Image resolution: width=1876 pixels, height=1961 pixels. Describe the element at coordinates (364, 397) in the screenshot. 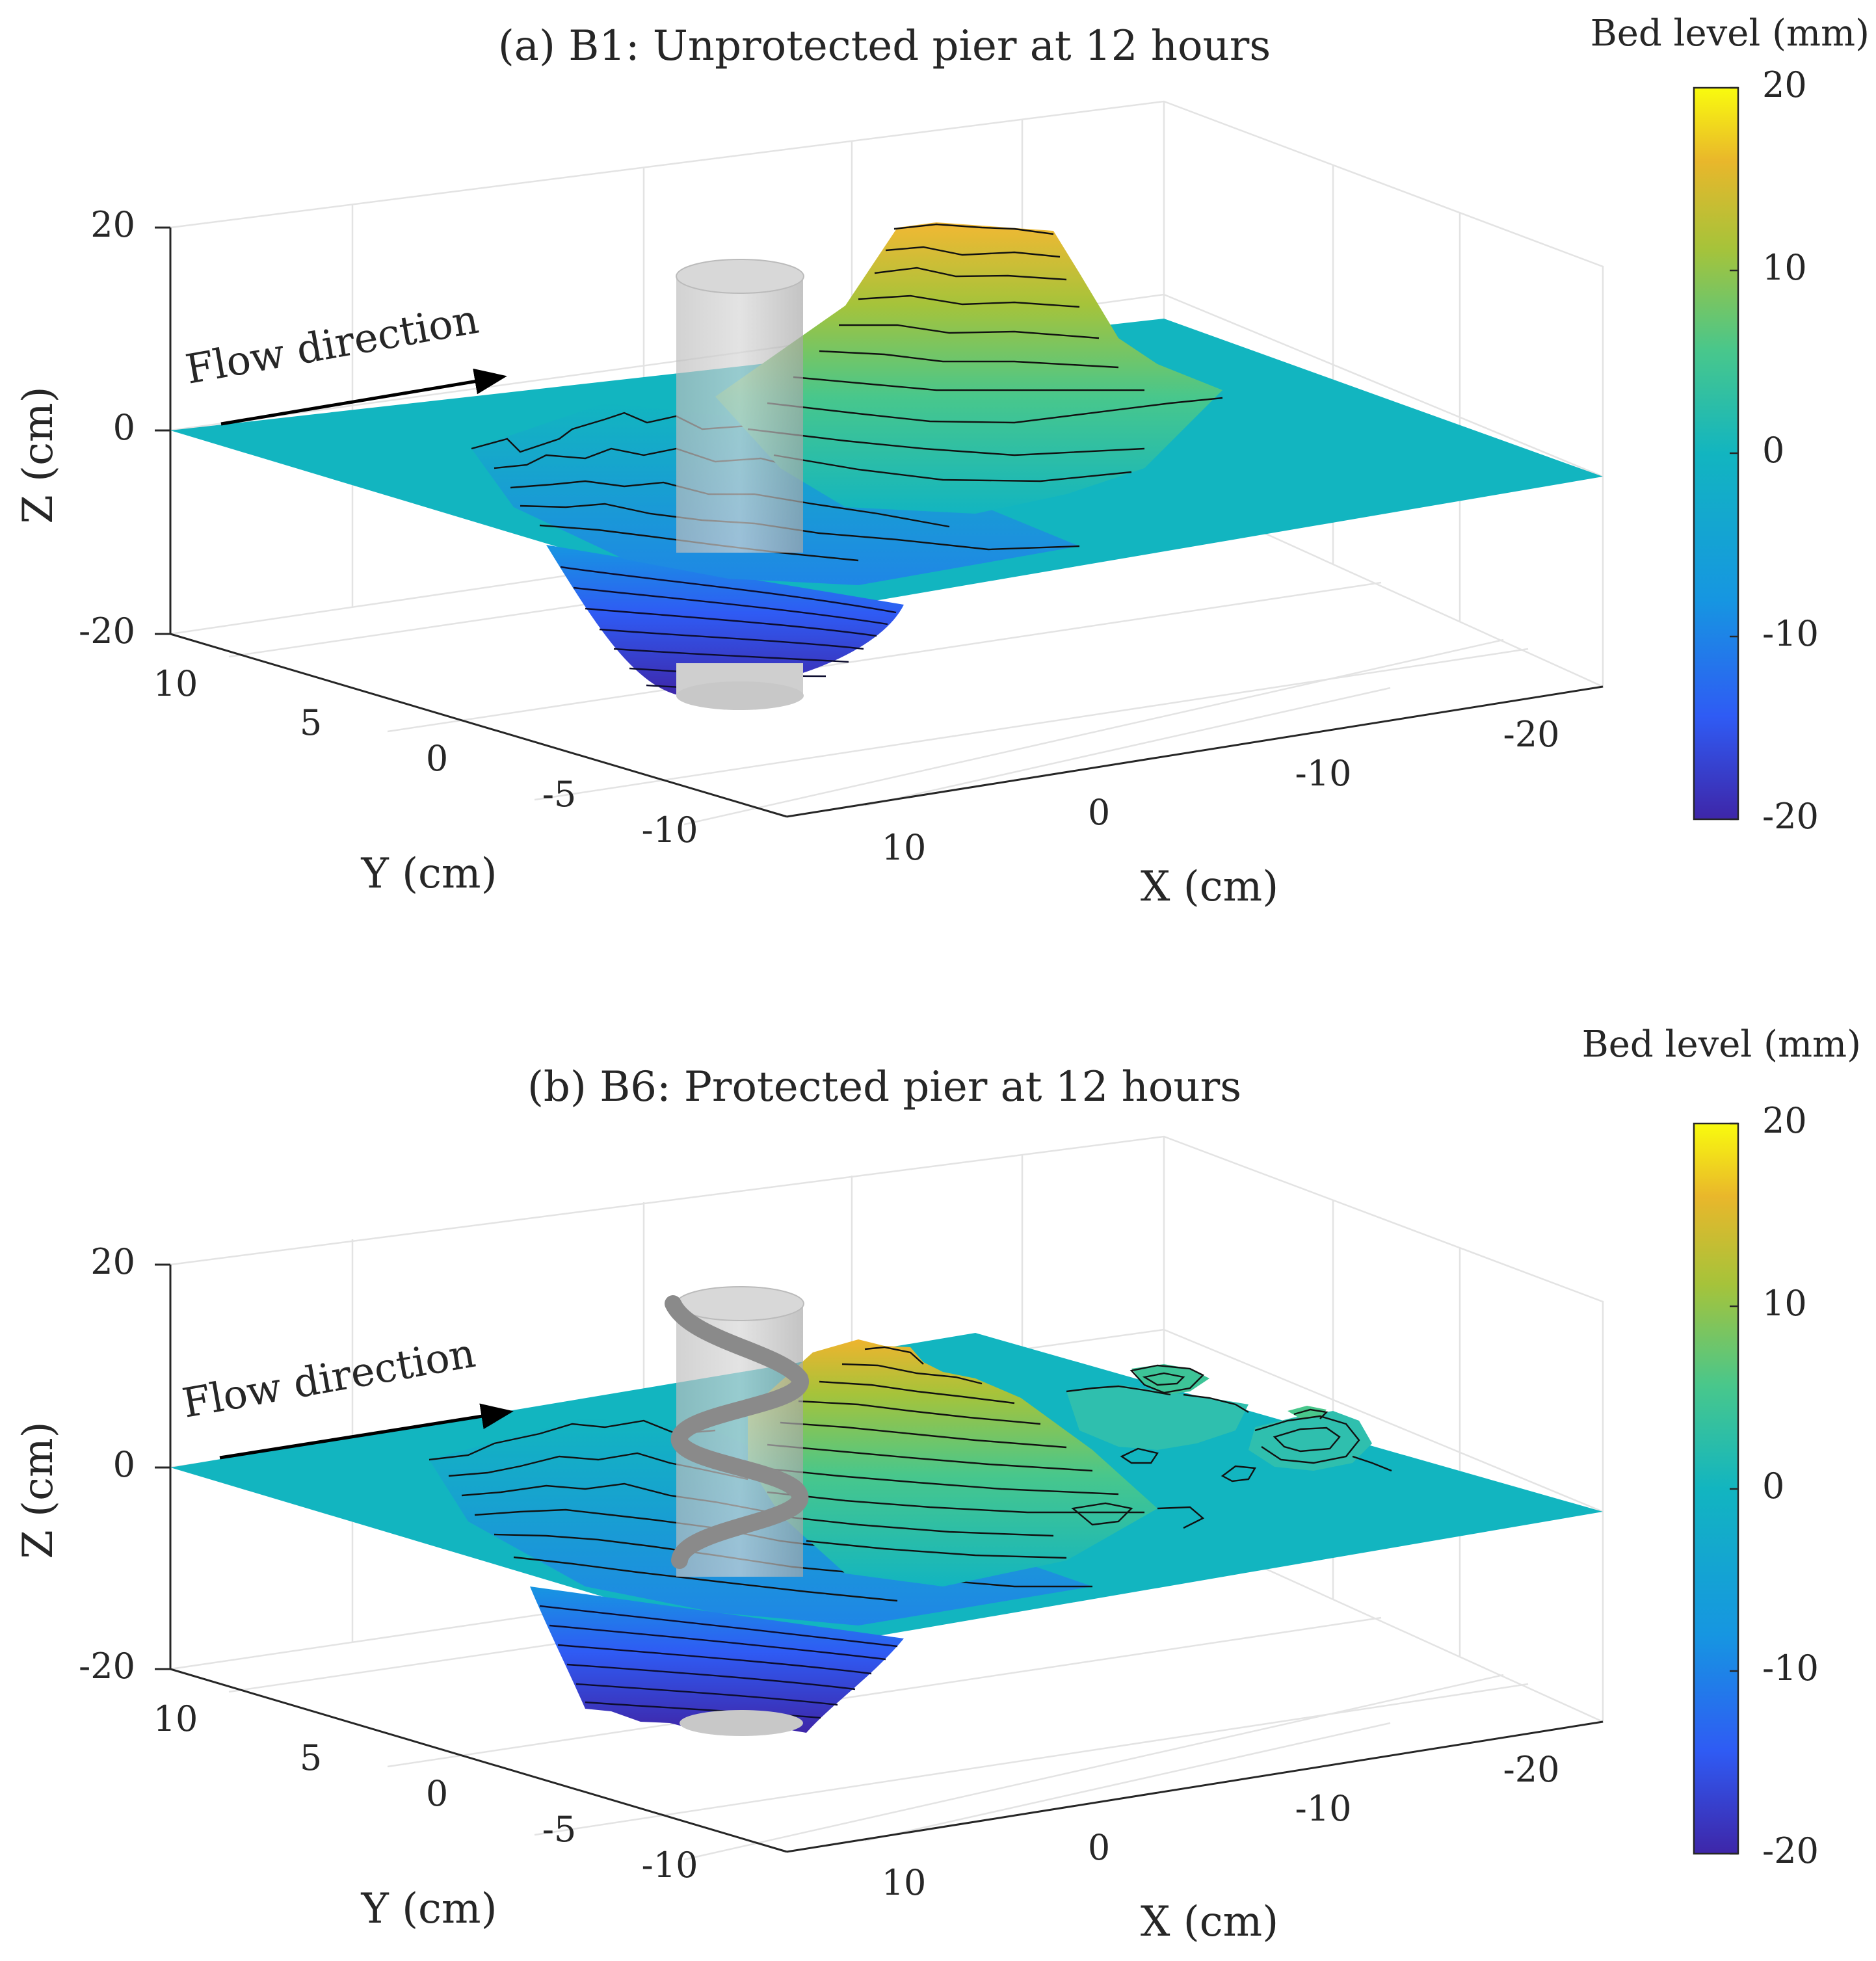

I see `panel-a-flow-arrow` at that location.